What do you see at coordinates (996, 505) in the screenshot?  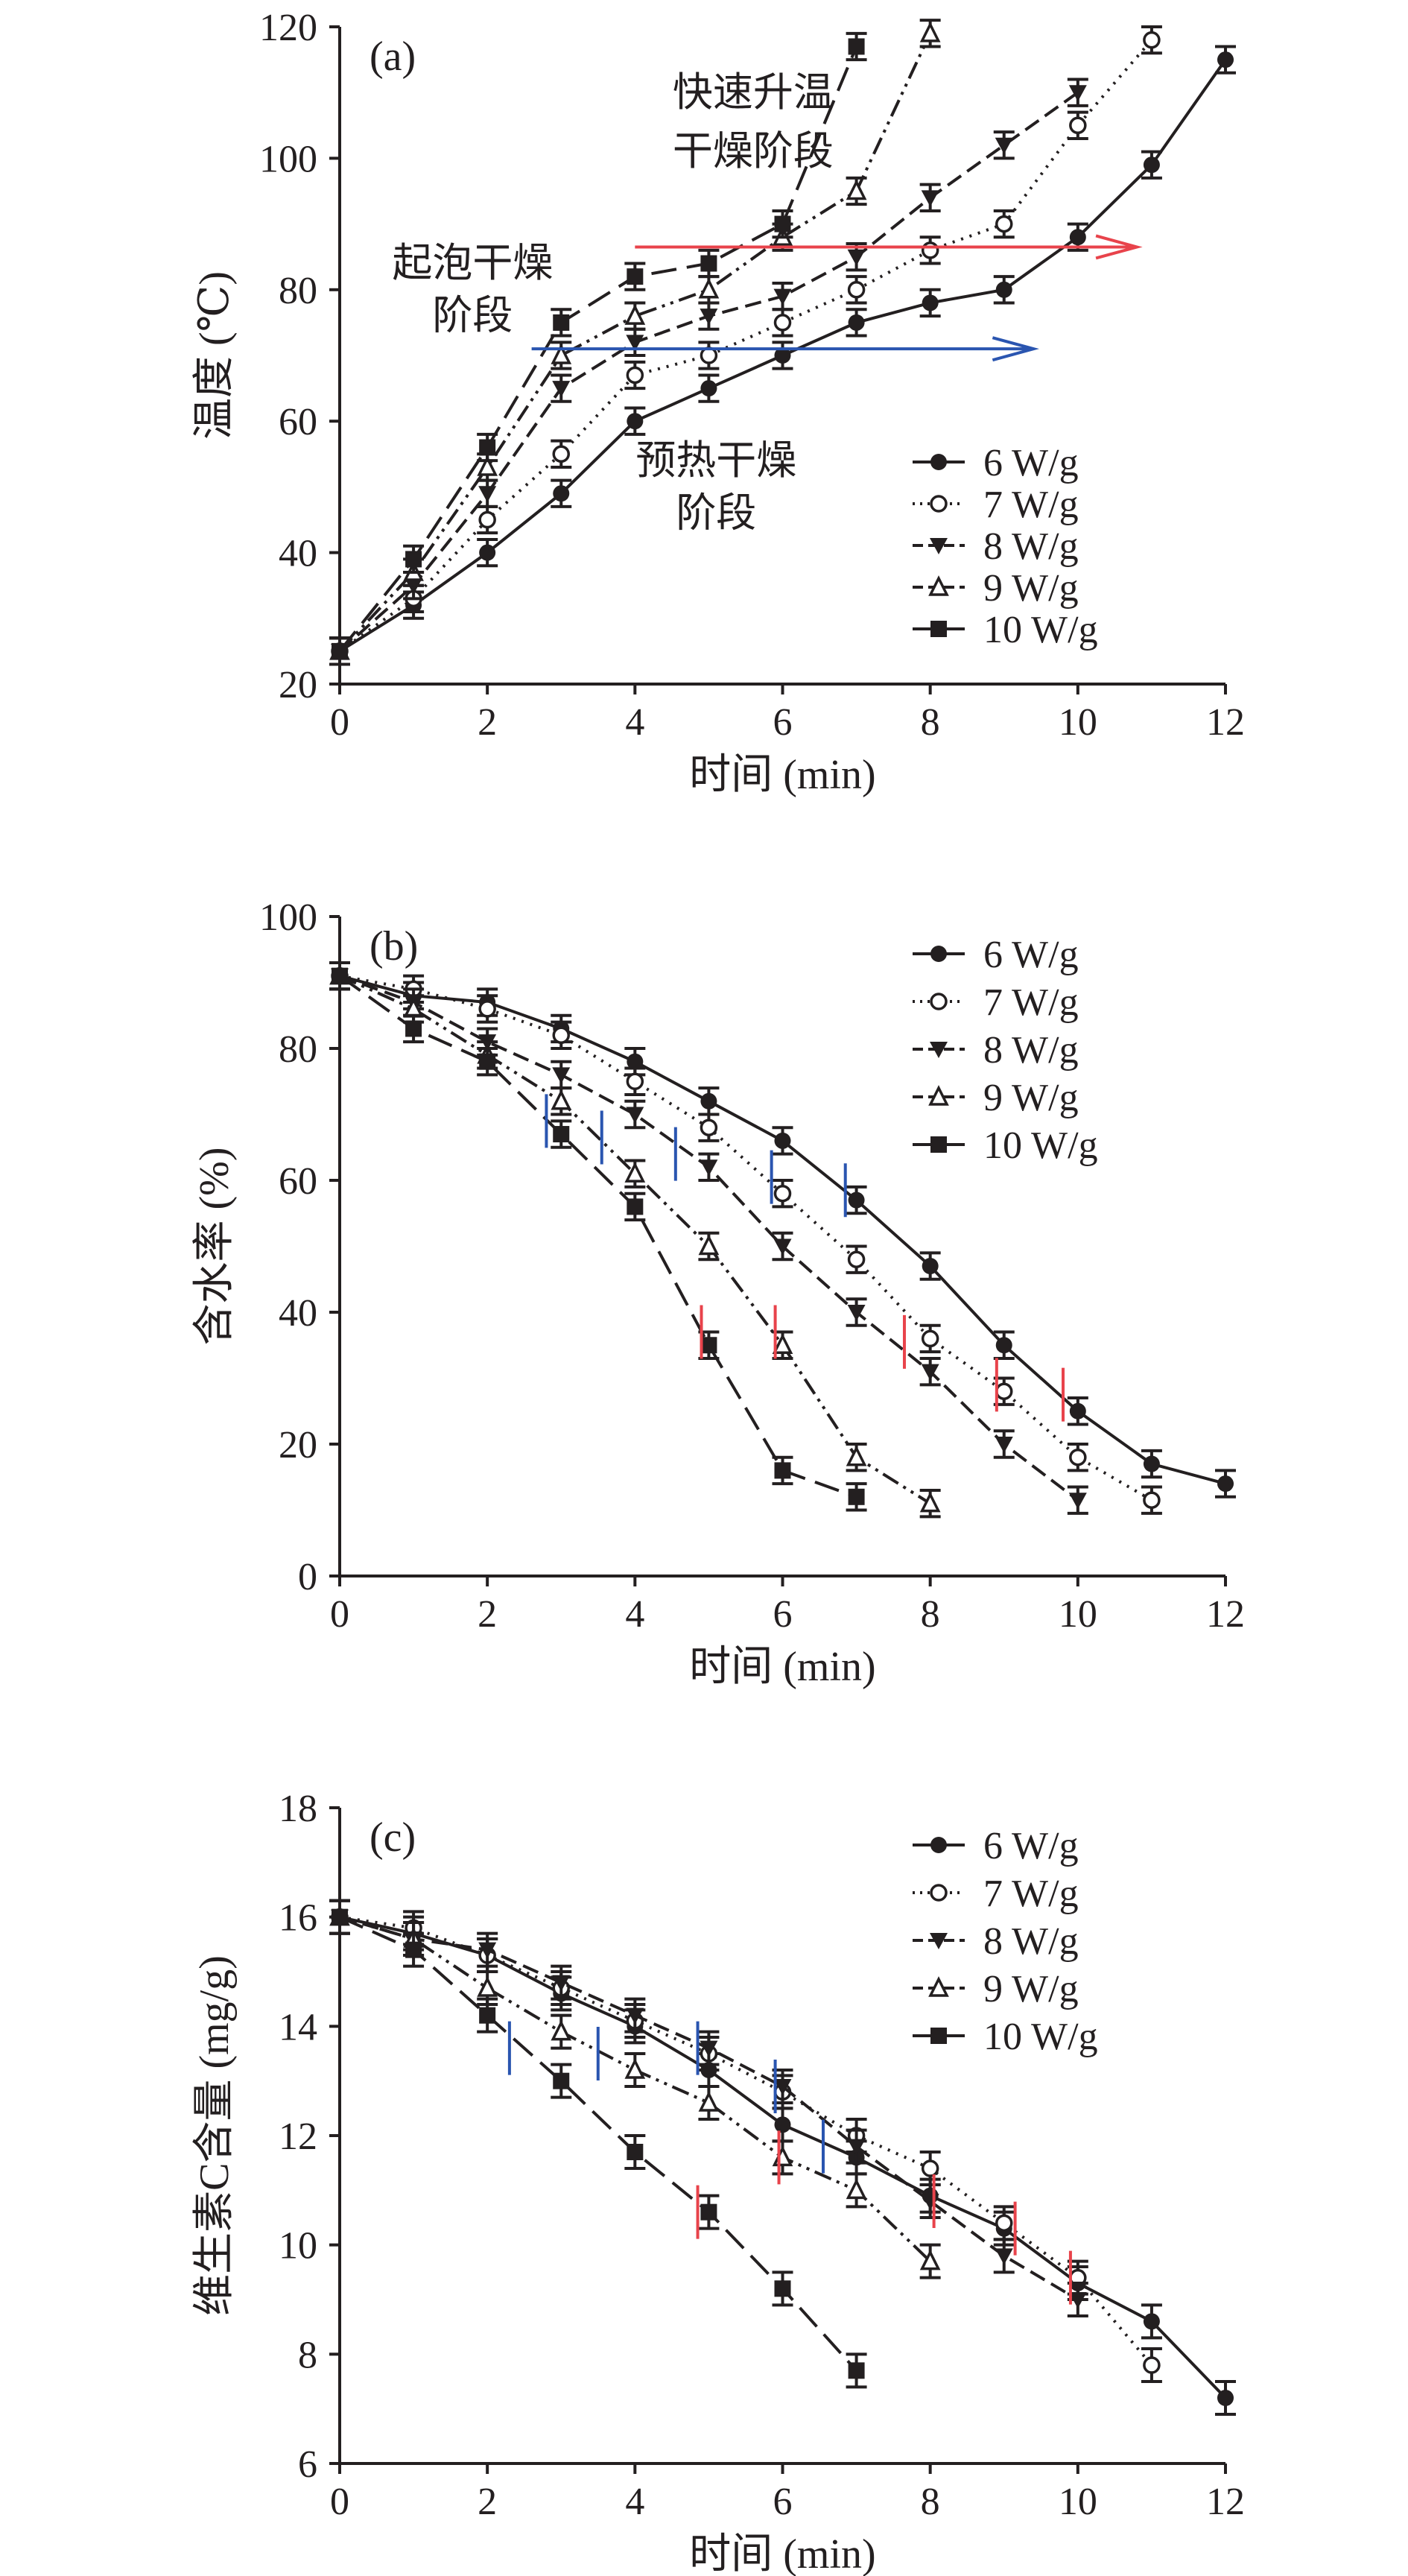 I see `legend-entry: 7 W/g` at bounding box center [996, 505].